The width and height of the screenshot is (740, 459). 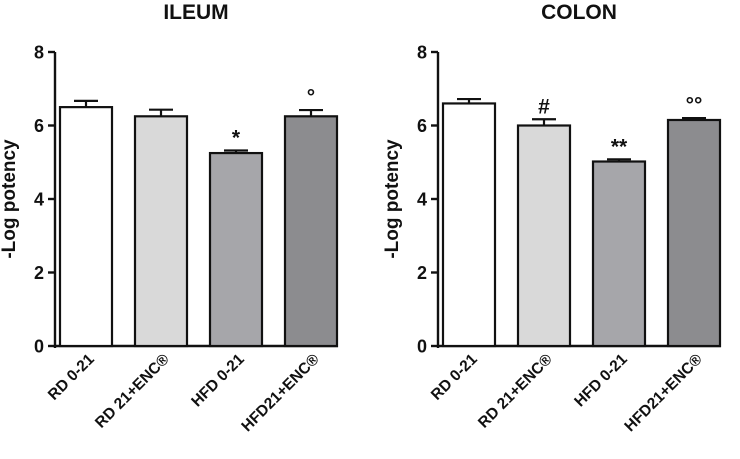 I want to click on chart-title: ILEUM, so click(x=195, y=12).